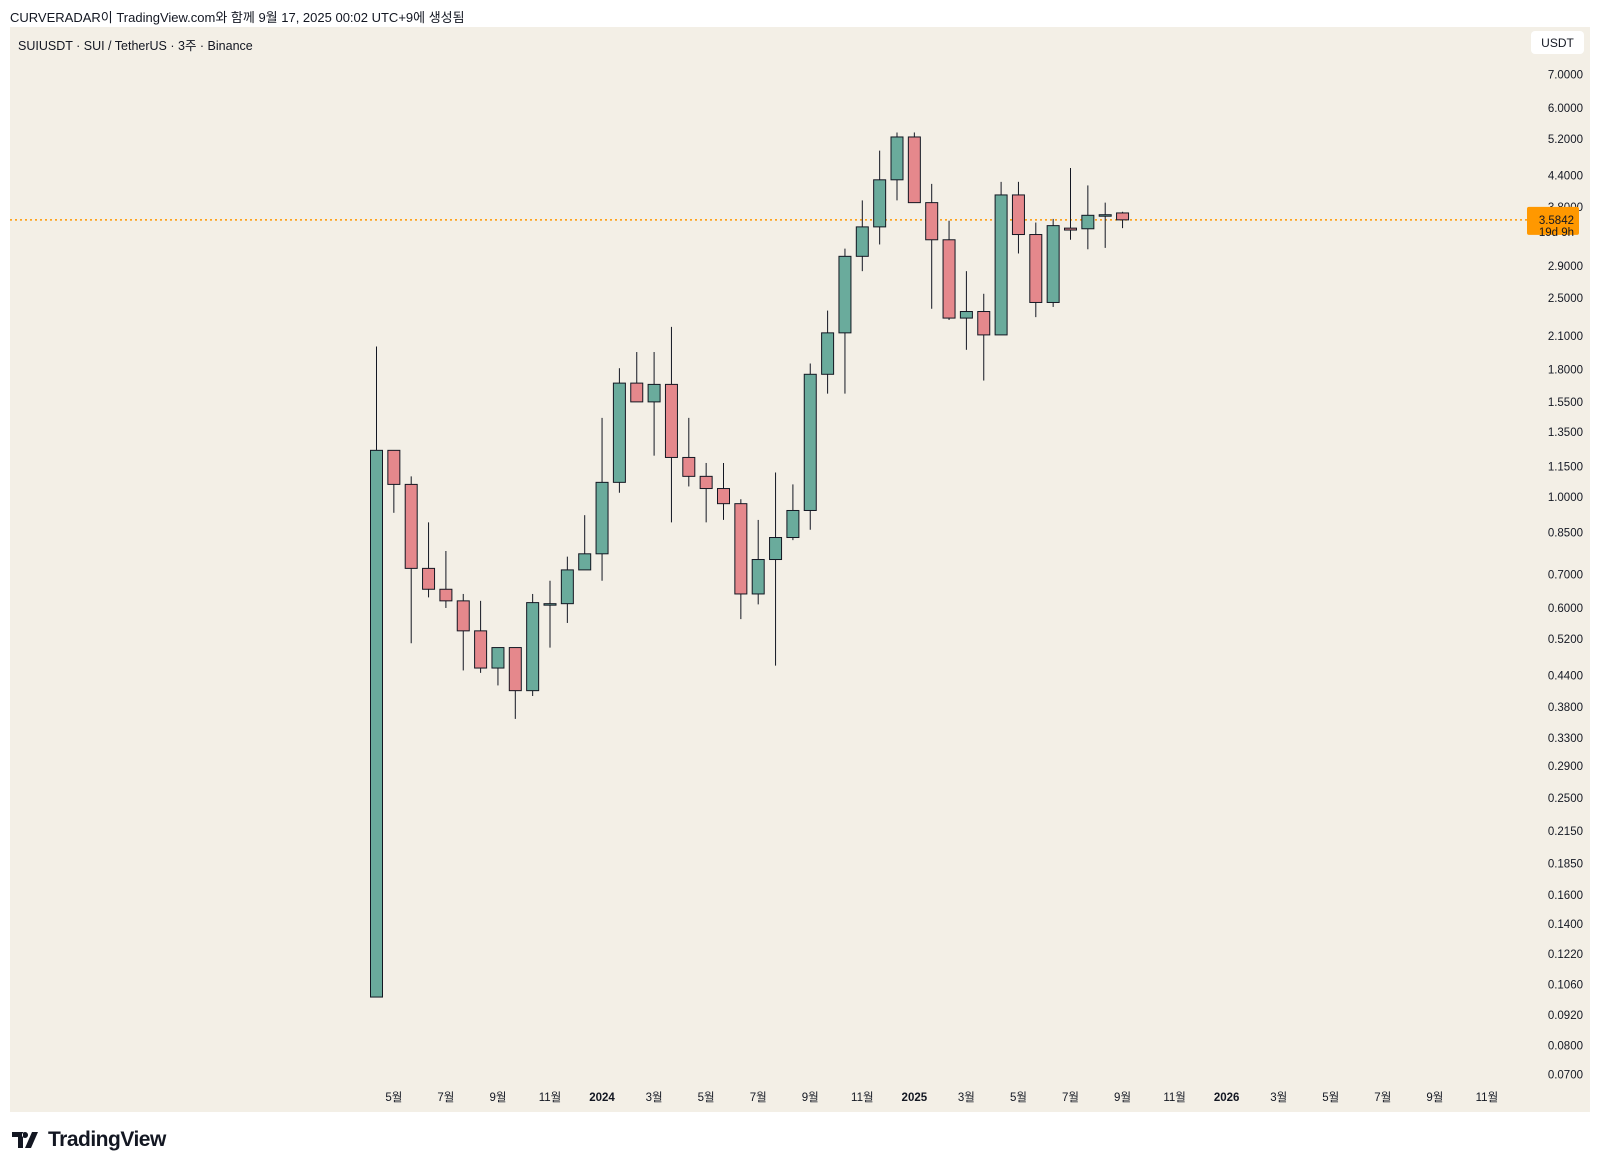 This screenshot has width=1600, height=1171. I want to click on y-tick-label: 0.0920, so click(1565, 1016).